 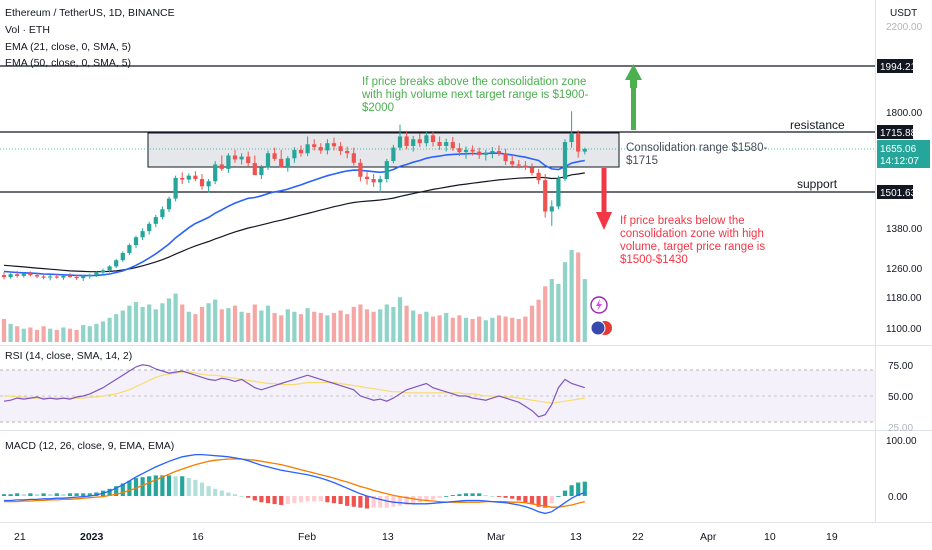 What do you see at coordinates (895, 66) in the screenshot?
I see `target-price-label-bg` at bounding box center [895, 66].